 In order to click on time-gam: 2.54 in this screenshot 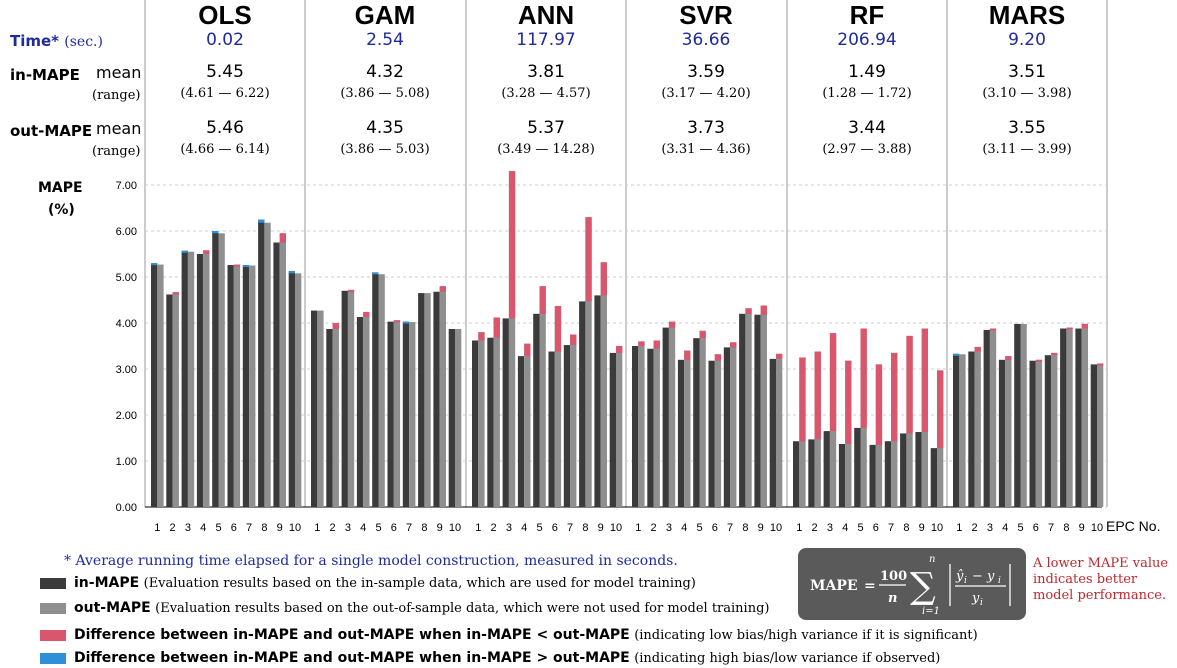, I will do `click(385, 40)`.